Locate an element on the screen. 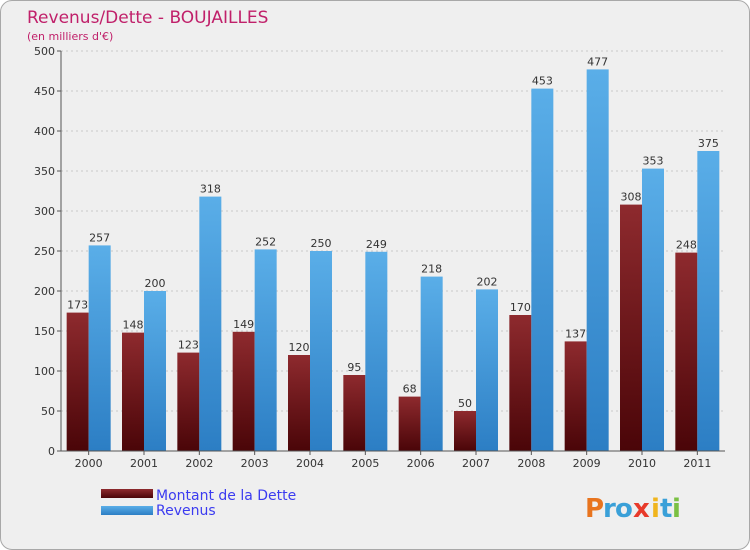 Image resolution: width=750 pixels, height=550 pixels. logo-letter: P is located at coordinates (594, 509).